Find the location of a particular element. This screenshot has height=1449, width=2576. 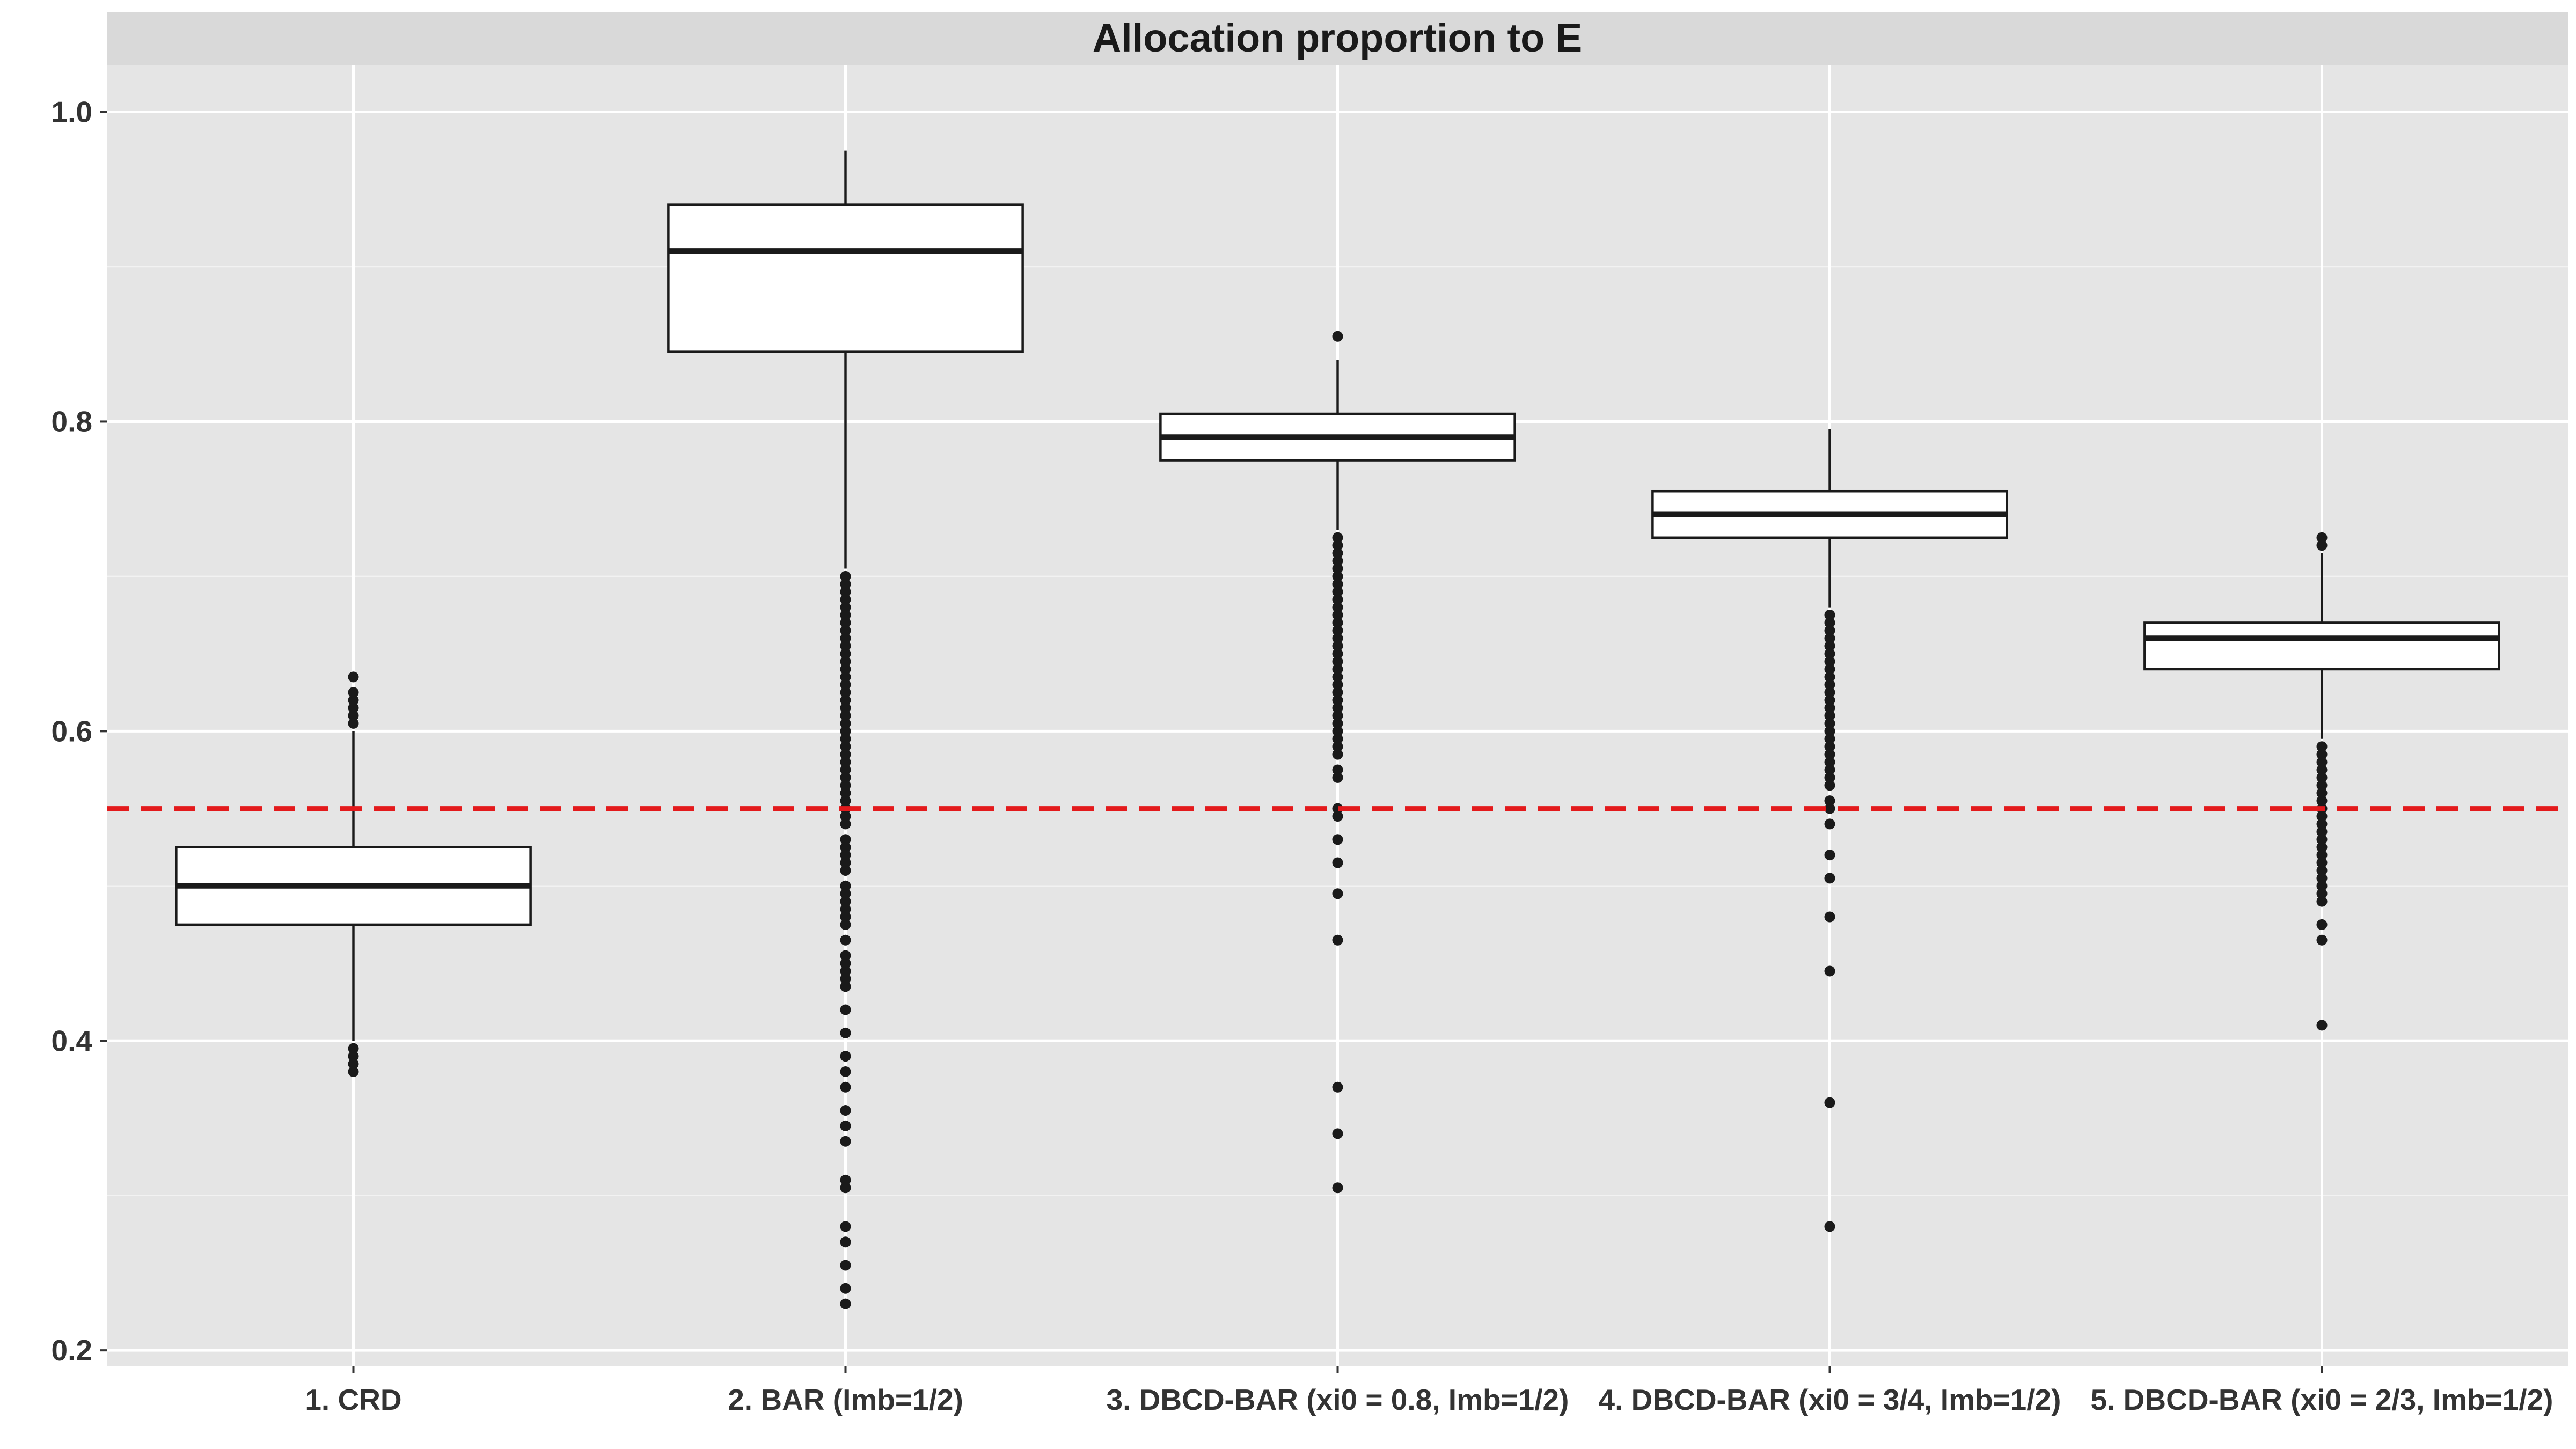

y-tick-label: 0.8 is located at coordinates (72, 421).